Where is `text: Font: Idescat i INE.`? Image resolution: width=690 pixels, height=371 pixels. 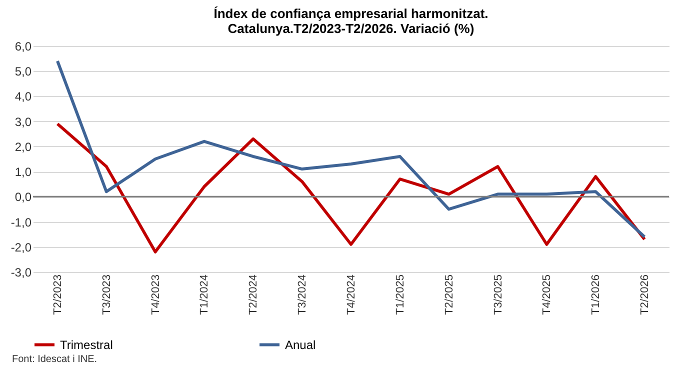 text: Font: Idescat i INE. is located at coordinates (55, 359).